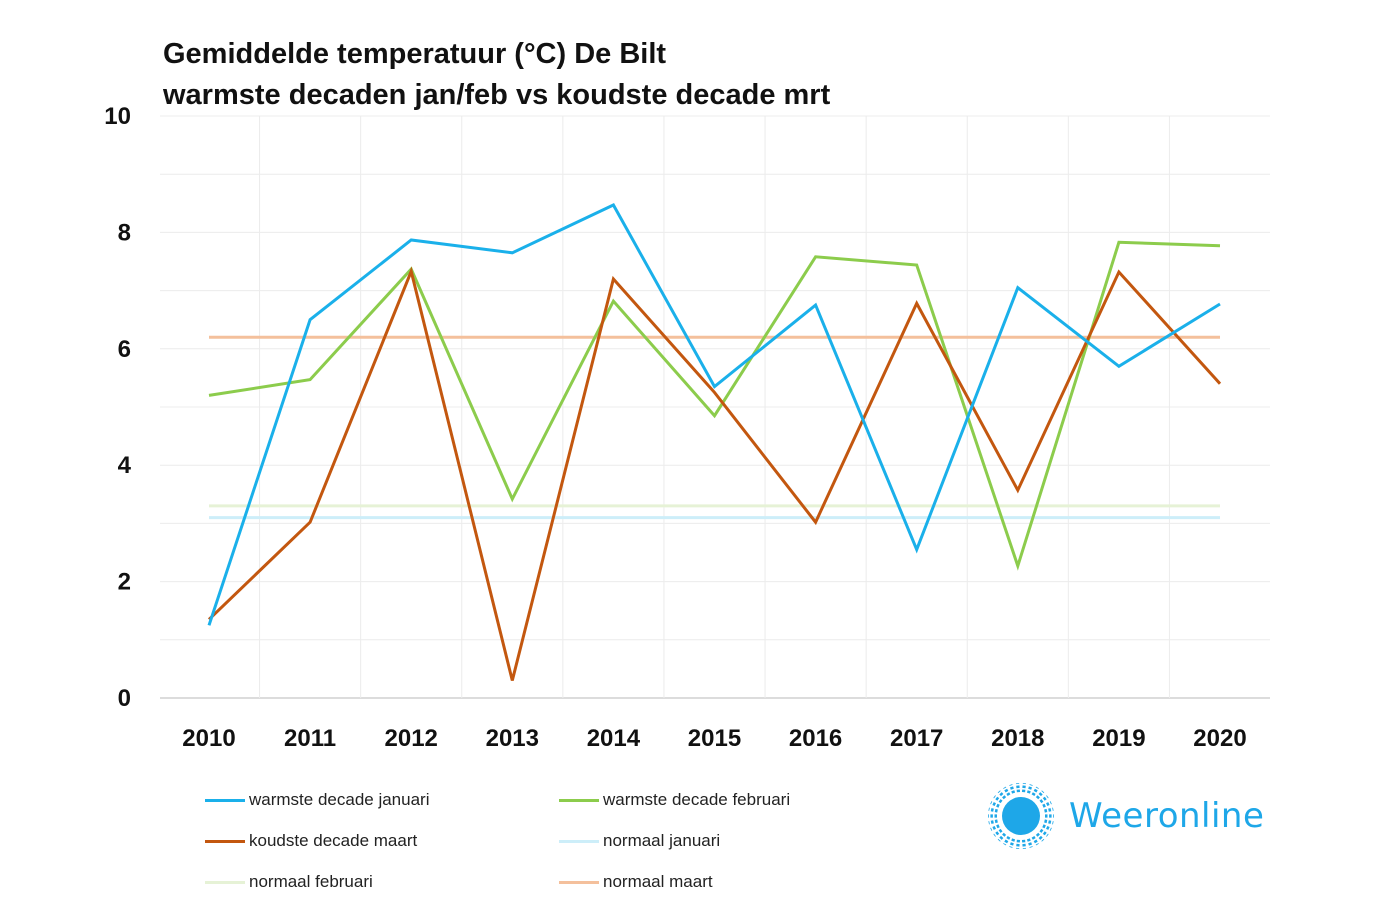  Describe the element at coordinates (415, 54) in the screenshot. I see `chart-title-line-1: Gemiddelde temperatuur (°C) De Bilt` at that location.